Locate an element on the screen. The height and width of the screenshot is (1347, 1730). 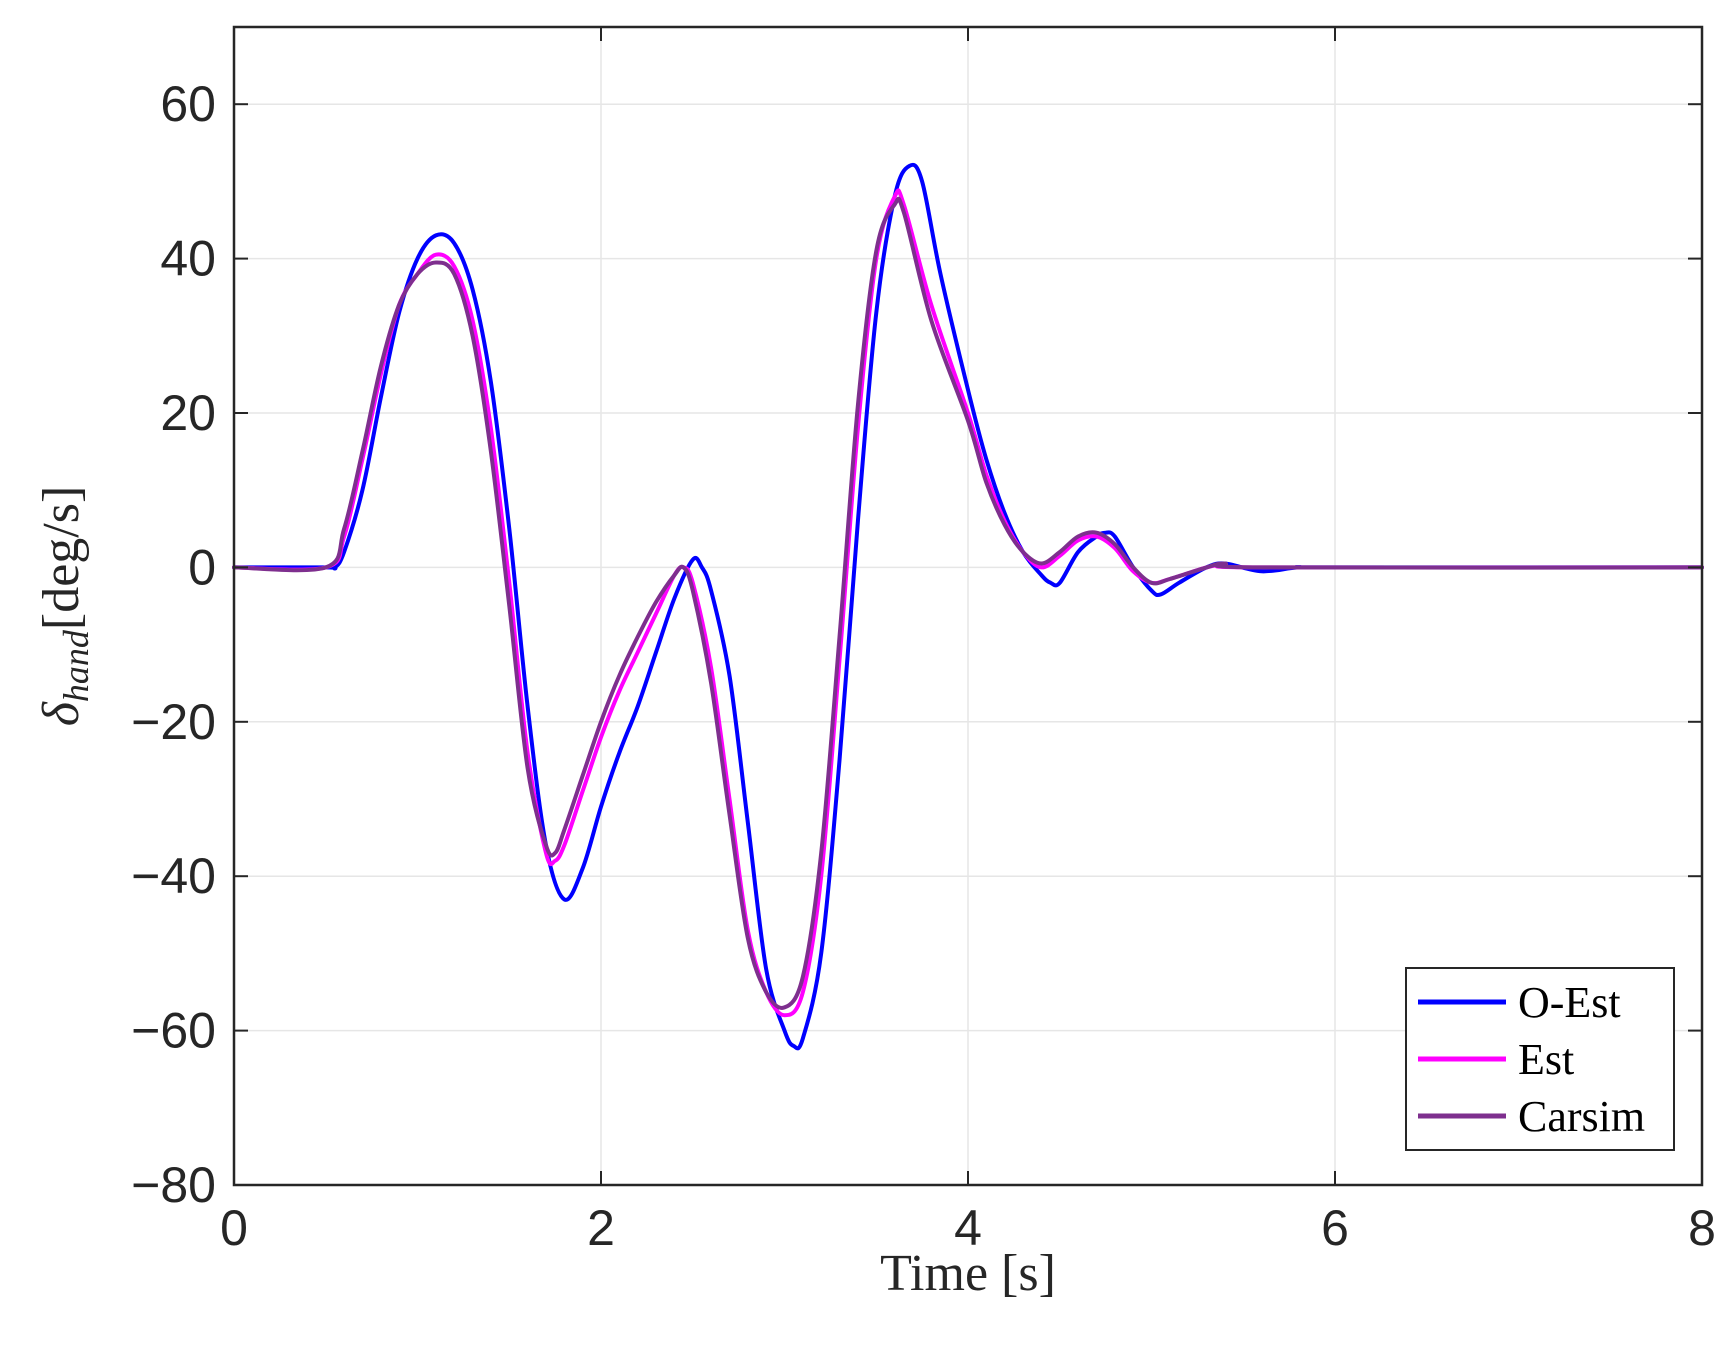
legend-label: Carsim is located at coordinates (1581, 1116).